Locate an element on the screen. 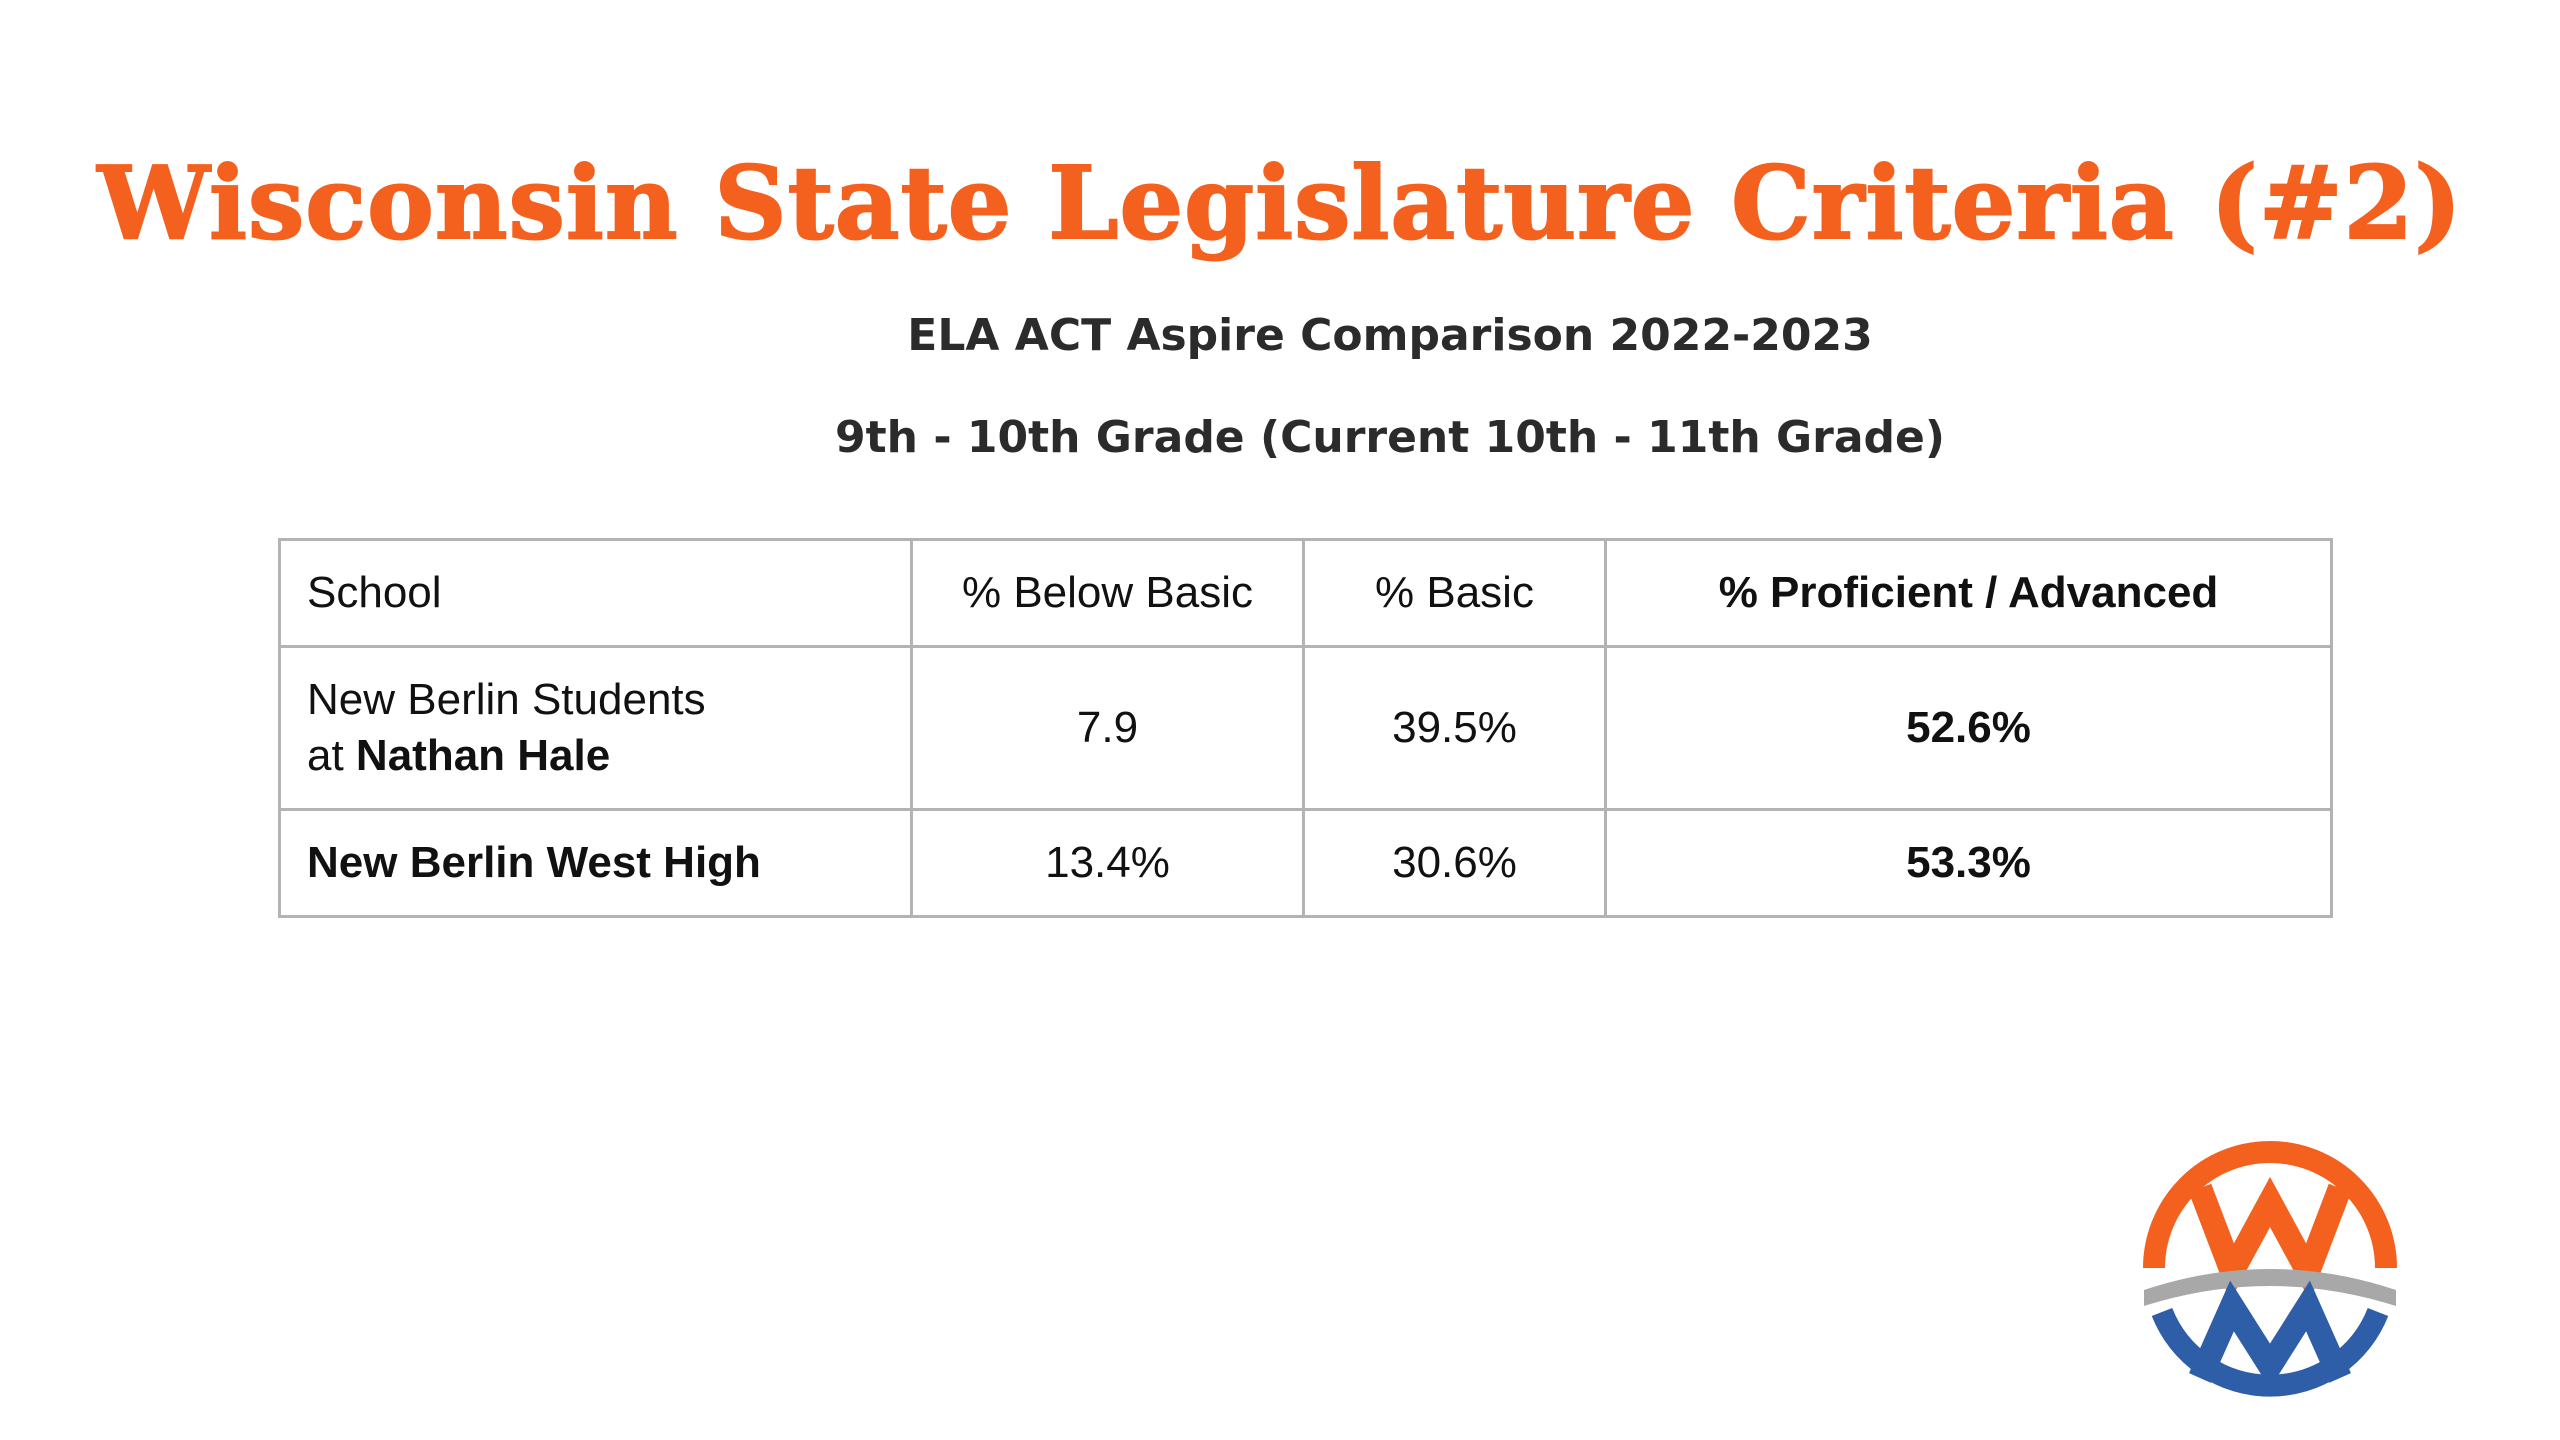  below-basic-cell: 7.9 is located at coordinates (1107, 728).